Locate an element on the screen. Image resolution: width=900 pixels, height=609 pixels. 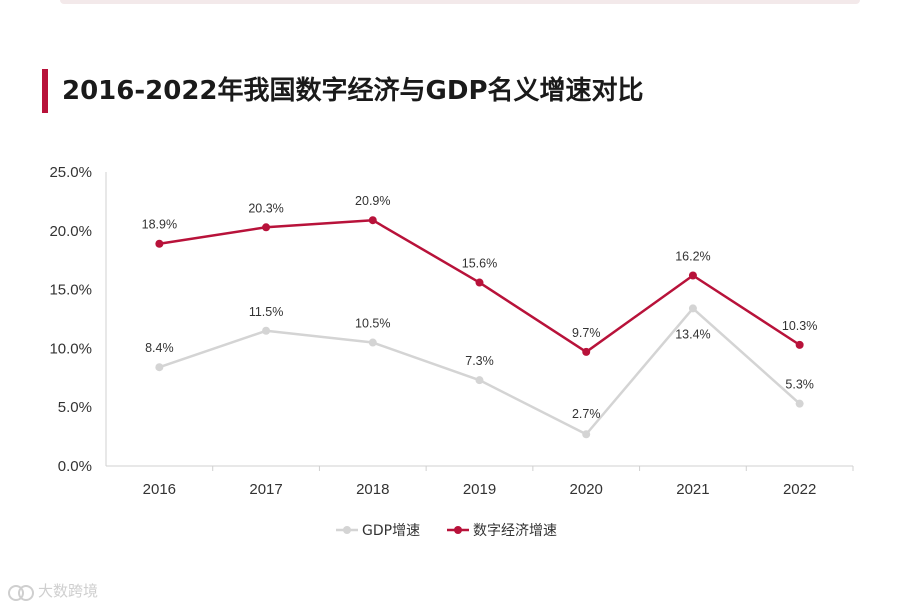
legend-label: GDP增速 is located at coordinates (391, 531).